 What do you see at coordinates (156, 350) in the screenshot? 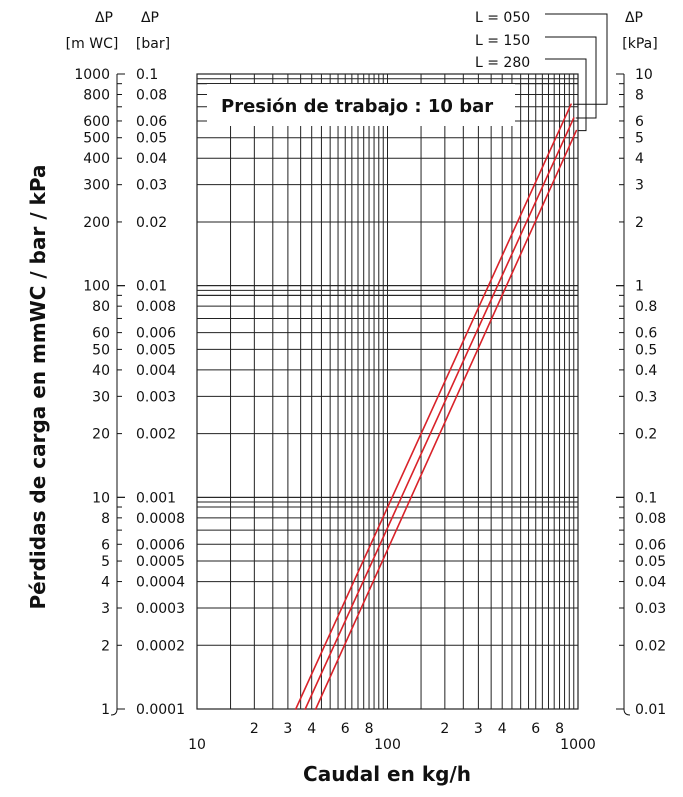
I see `y-tick-label-bar: 0.005` at bounding box center [156, 350].